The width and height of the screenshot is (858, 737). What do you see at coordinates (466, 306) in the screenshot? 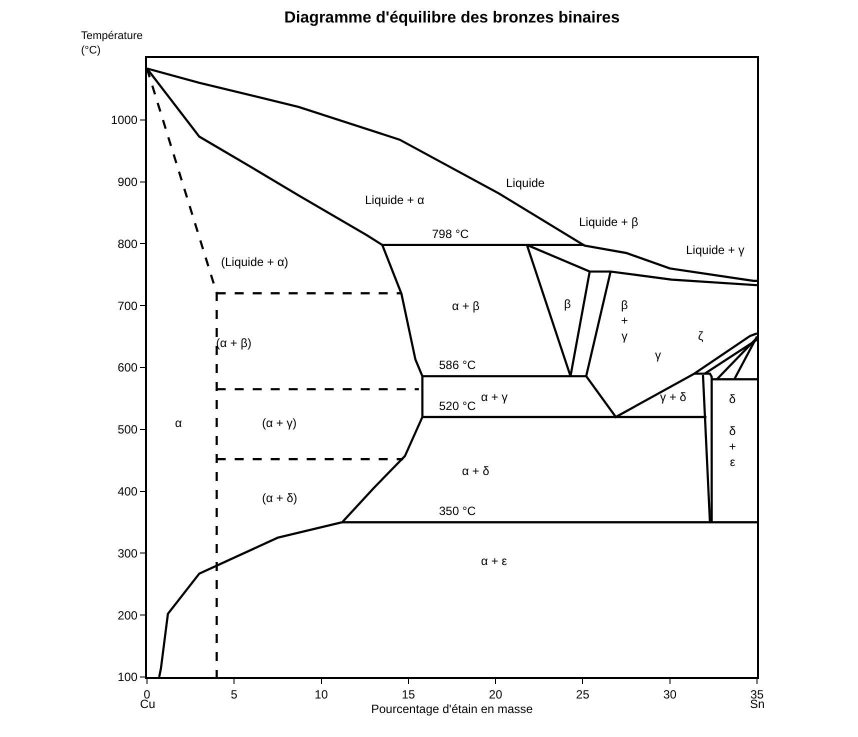
I see `annotation: α + β` at bounding box center [466, 306].